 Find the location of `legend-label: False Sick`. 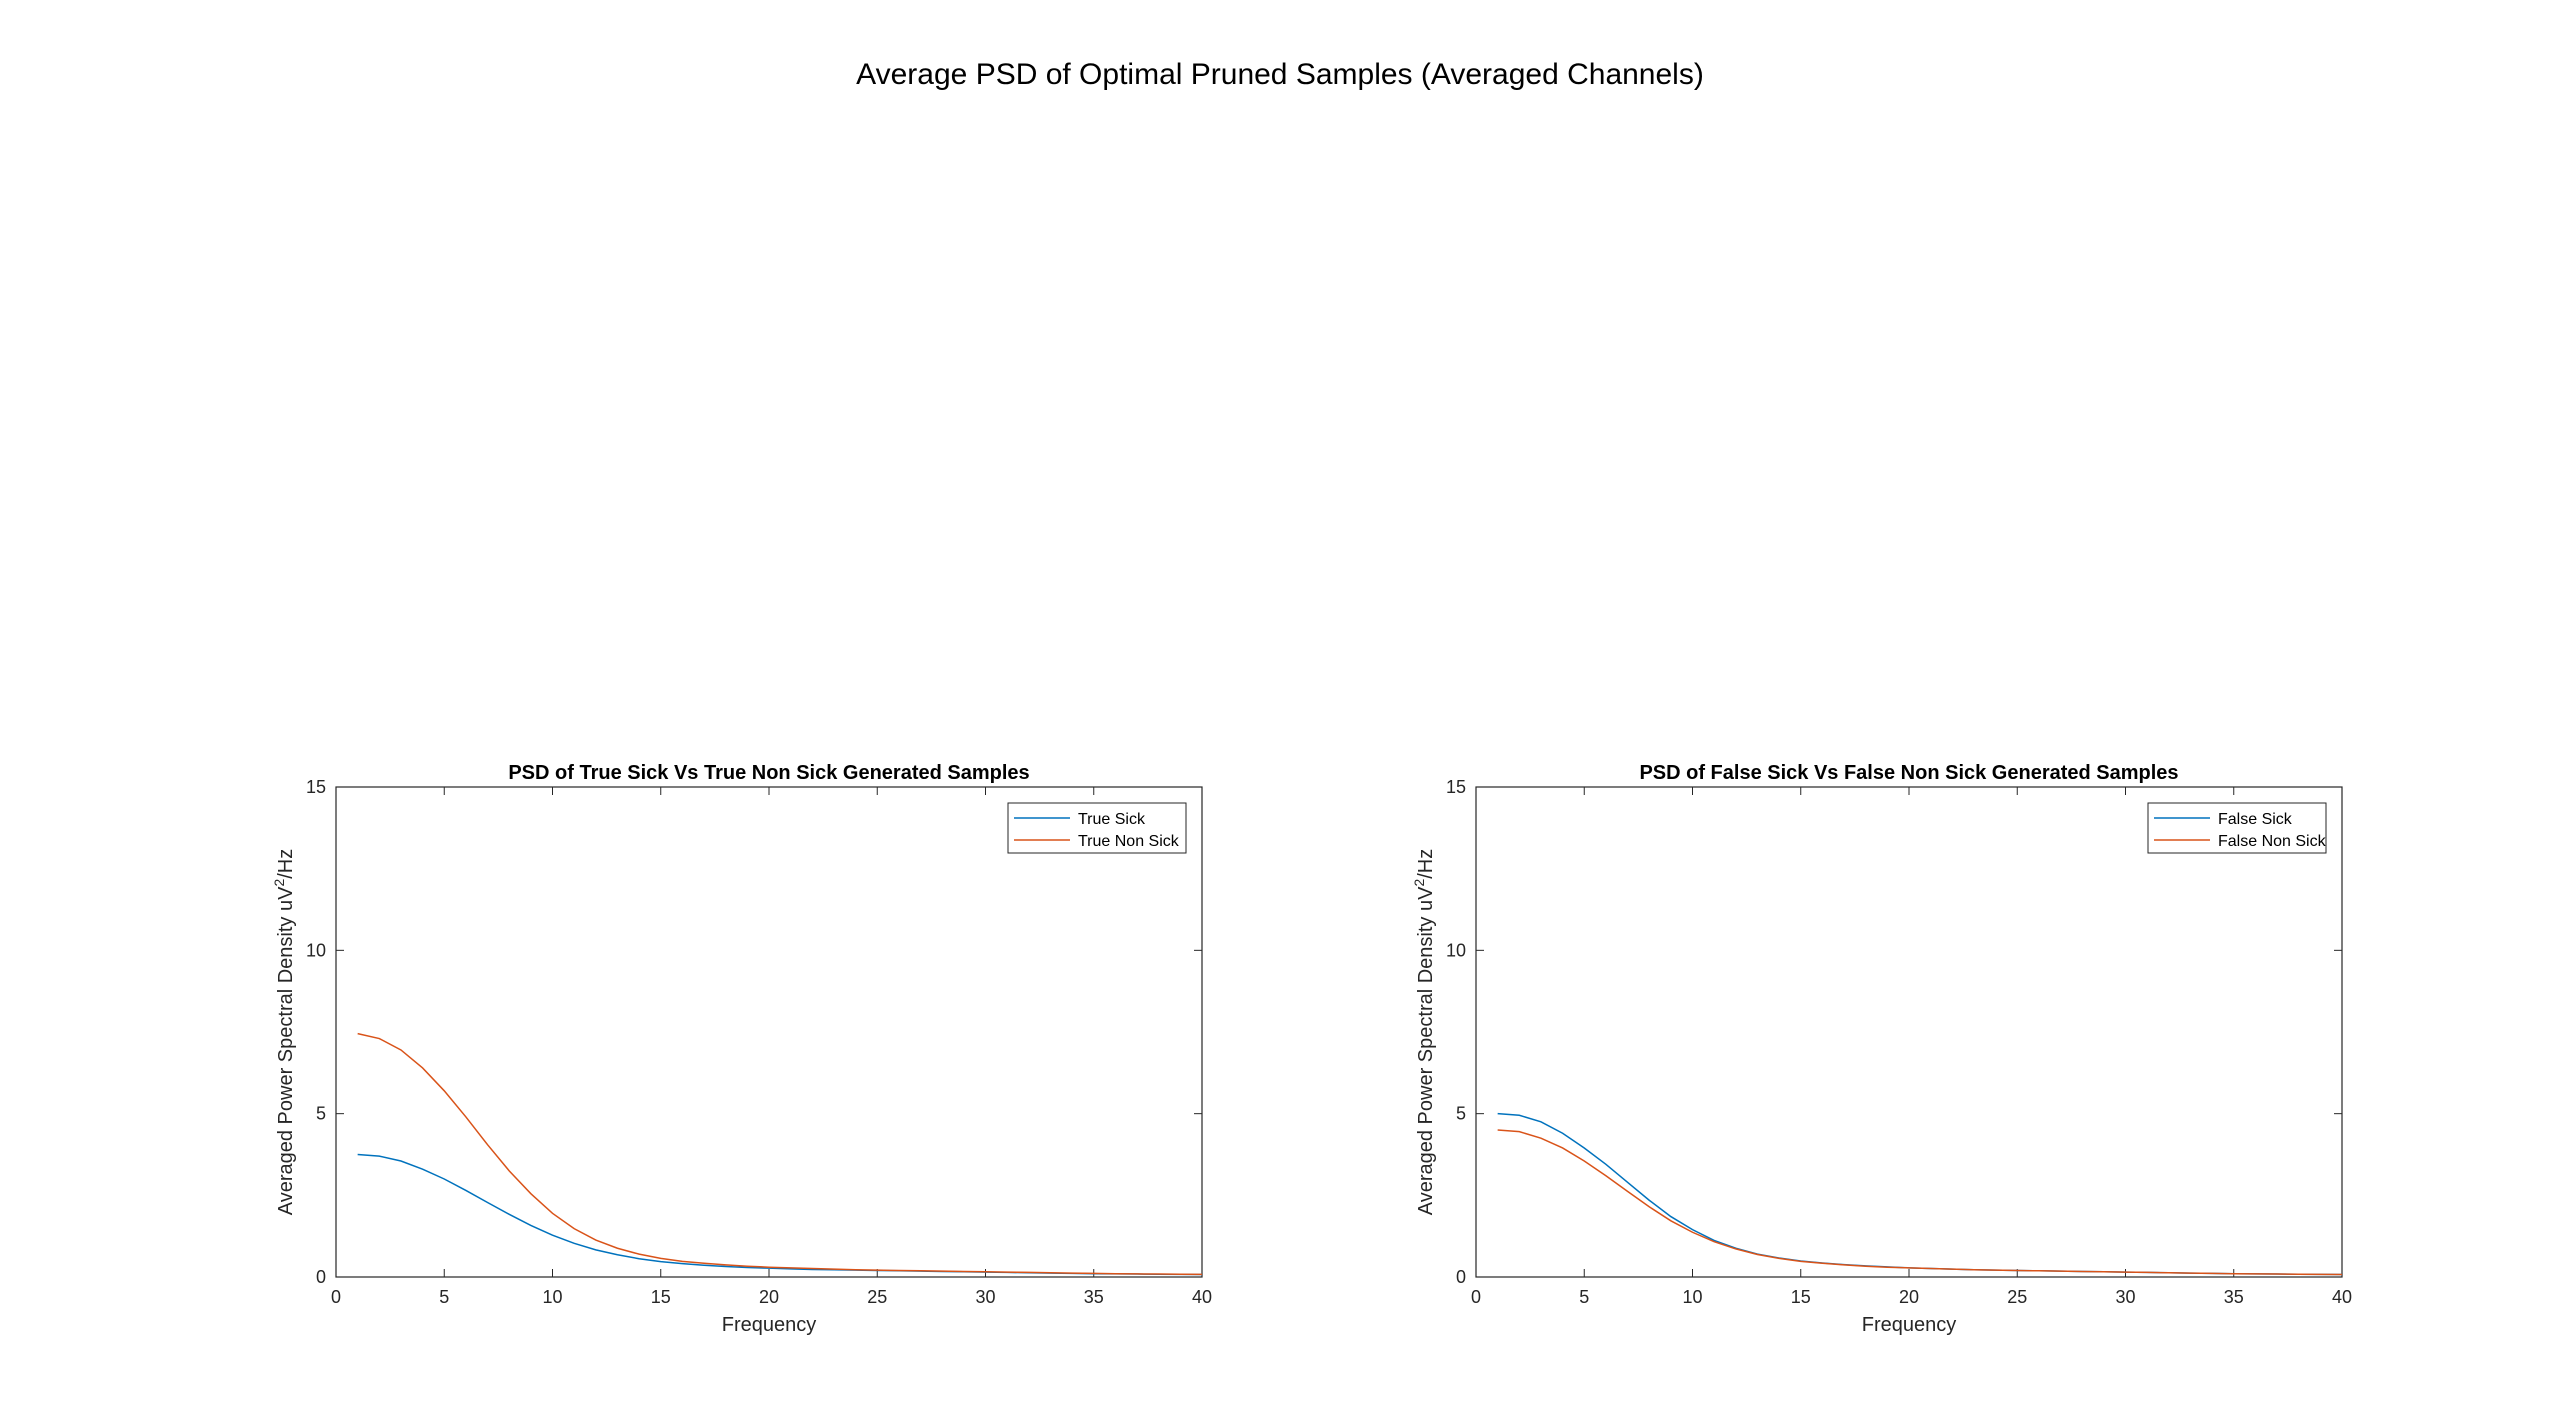

legend-label: False Sick is located at coordinates (2255, 819).